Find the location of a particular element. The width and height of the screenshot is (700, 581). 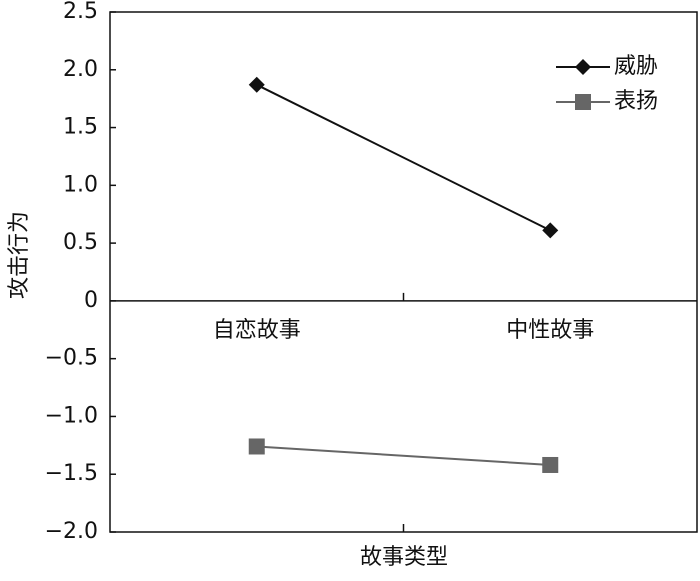

y-axis-label: 攻击行为 is located at coordinates (19, 255).